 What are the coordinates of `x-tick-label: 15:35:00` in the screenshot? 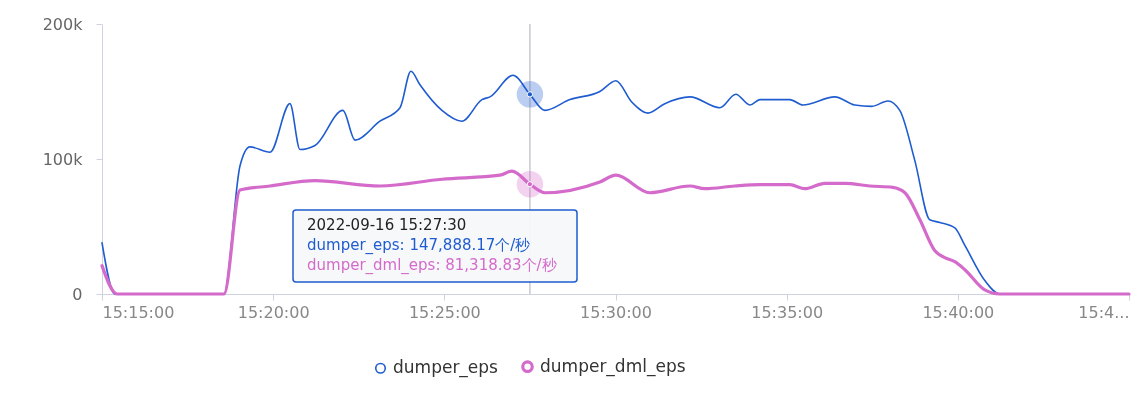 It's located at (787, 312).